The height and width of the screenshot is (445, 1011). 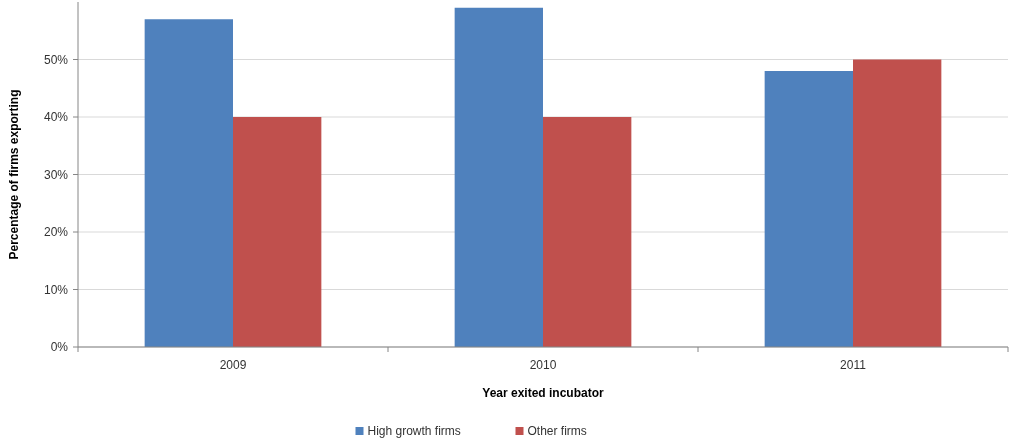 What do you see at coordinates (543, 365) in the screenshot?
I see `x-tick-label: 2010` at bounding box center [543, 365].